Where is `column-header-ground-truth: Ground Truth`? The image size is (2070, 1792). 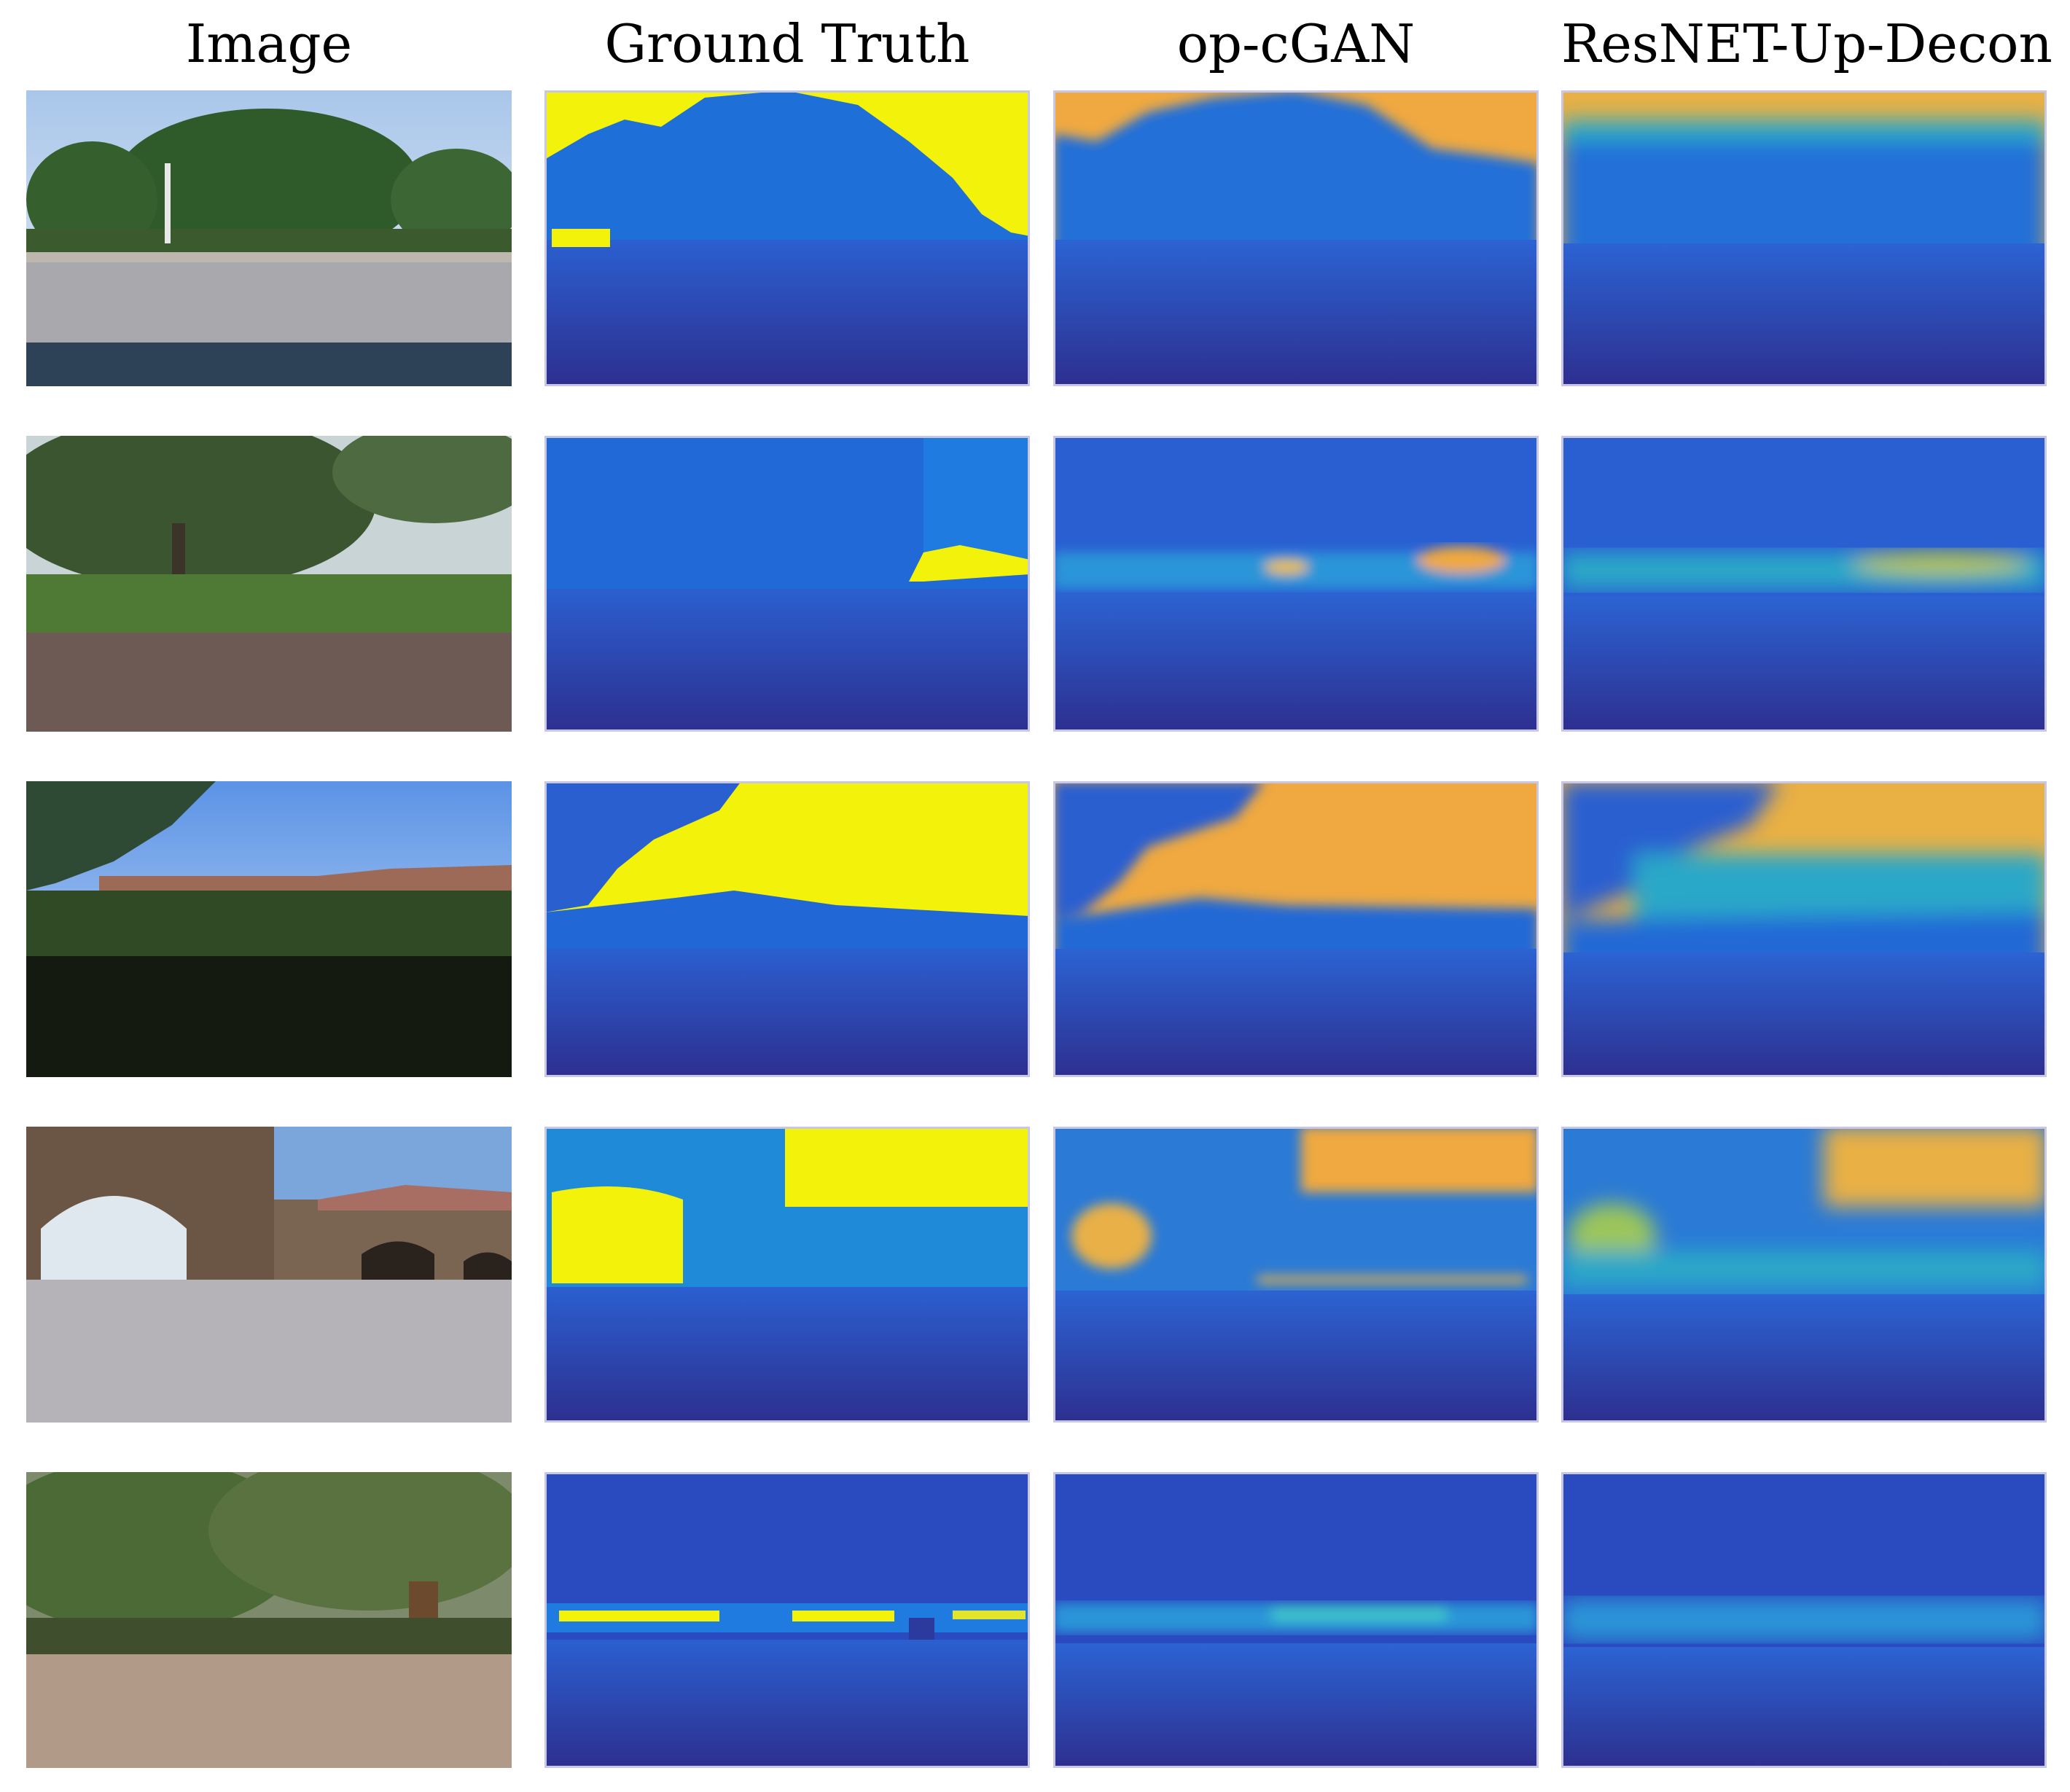 column-header-ground-truth: Ground Truth is located at coordinates (787, 43).